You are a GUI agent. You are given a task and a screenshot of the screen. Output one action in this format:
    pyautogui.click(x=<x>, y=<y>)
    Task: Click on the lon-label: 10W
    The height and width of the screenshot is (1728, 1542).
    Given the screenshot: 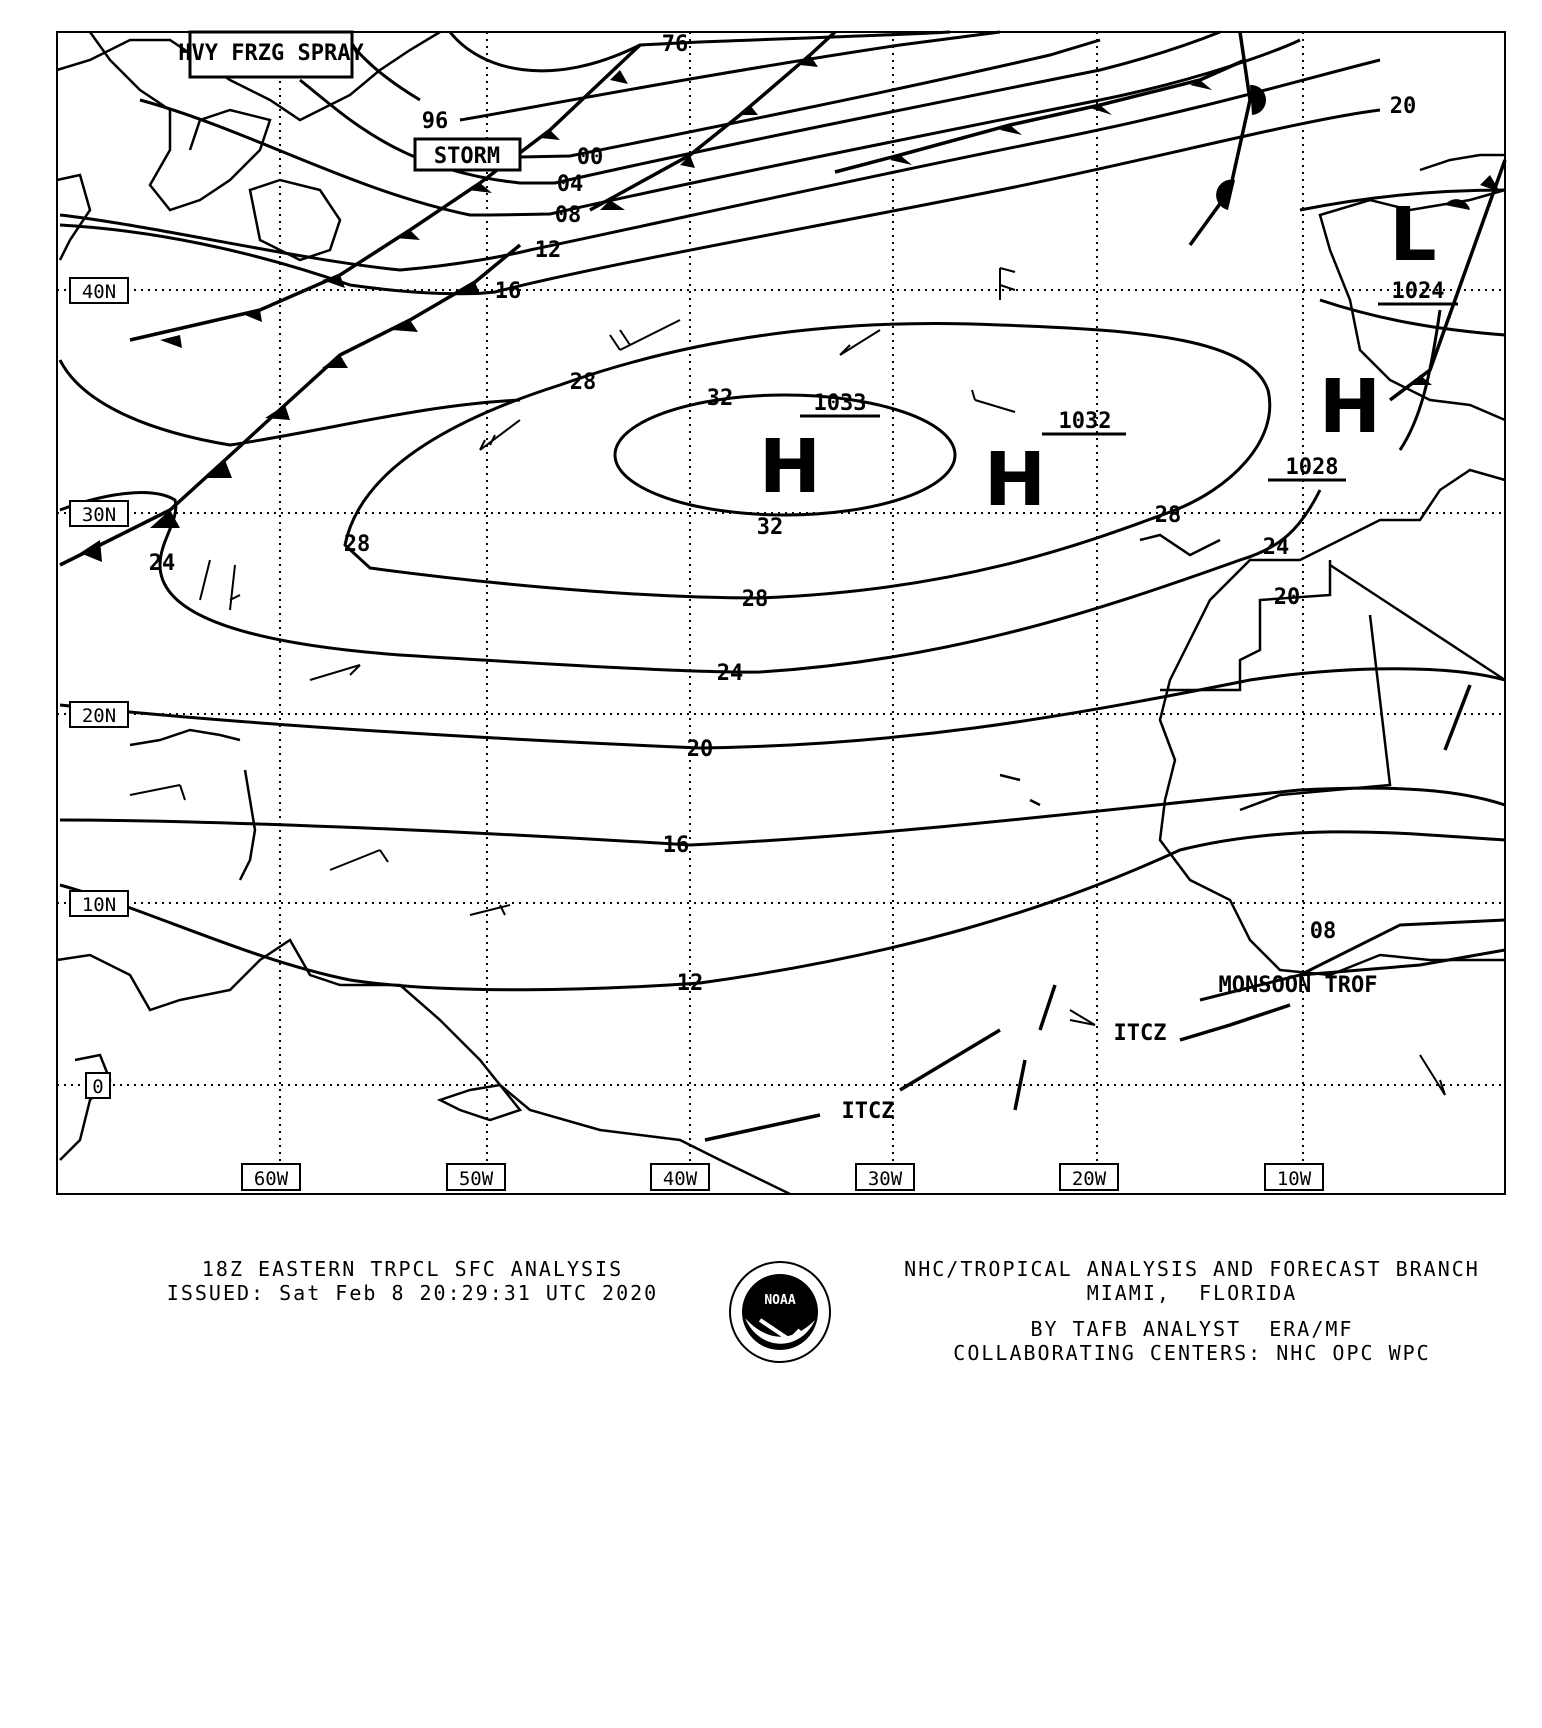 What is the action you would take?
    pyautogui.click(x=1294, y=1177)
    